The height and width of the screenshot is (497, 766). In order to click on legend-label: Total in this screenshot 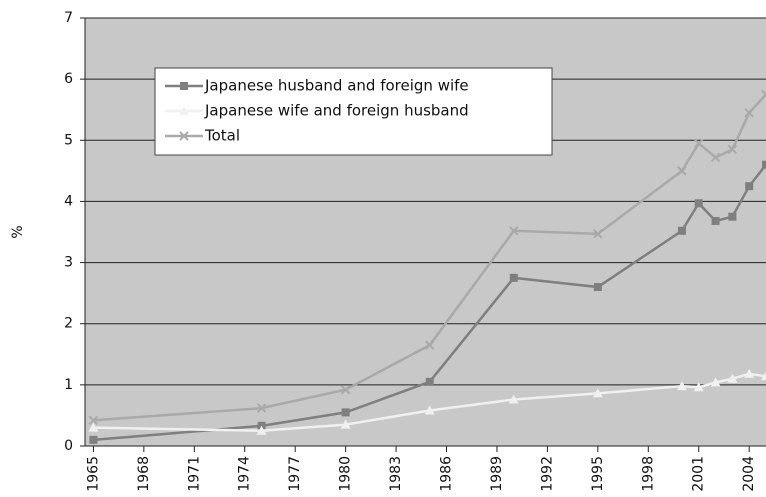, I will do `click(222, 136)`.